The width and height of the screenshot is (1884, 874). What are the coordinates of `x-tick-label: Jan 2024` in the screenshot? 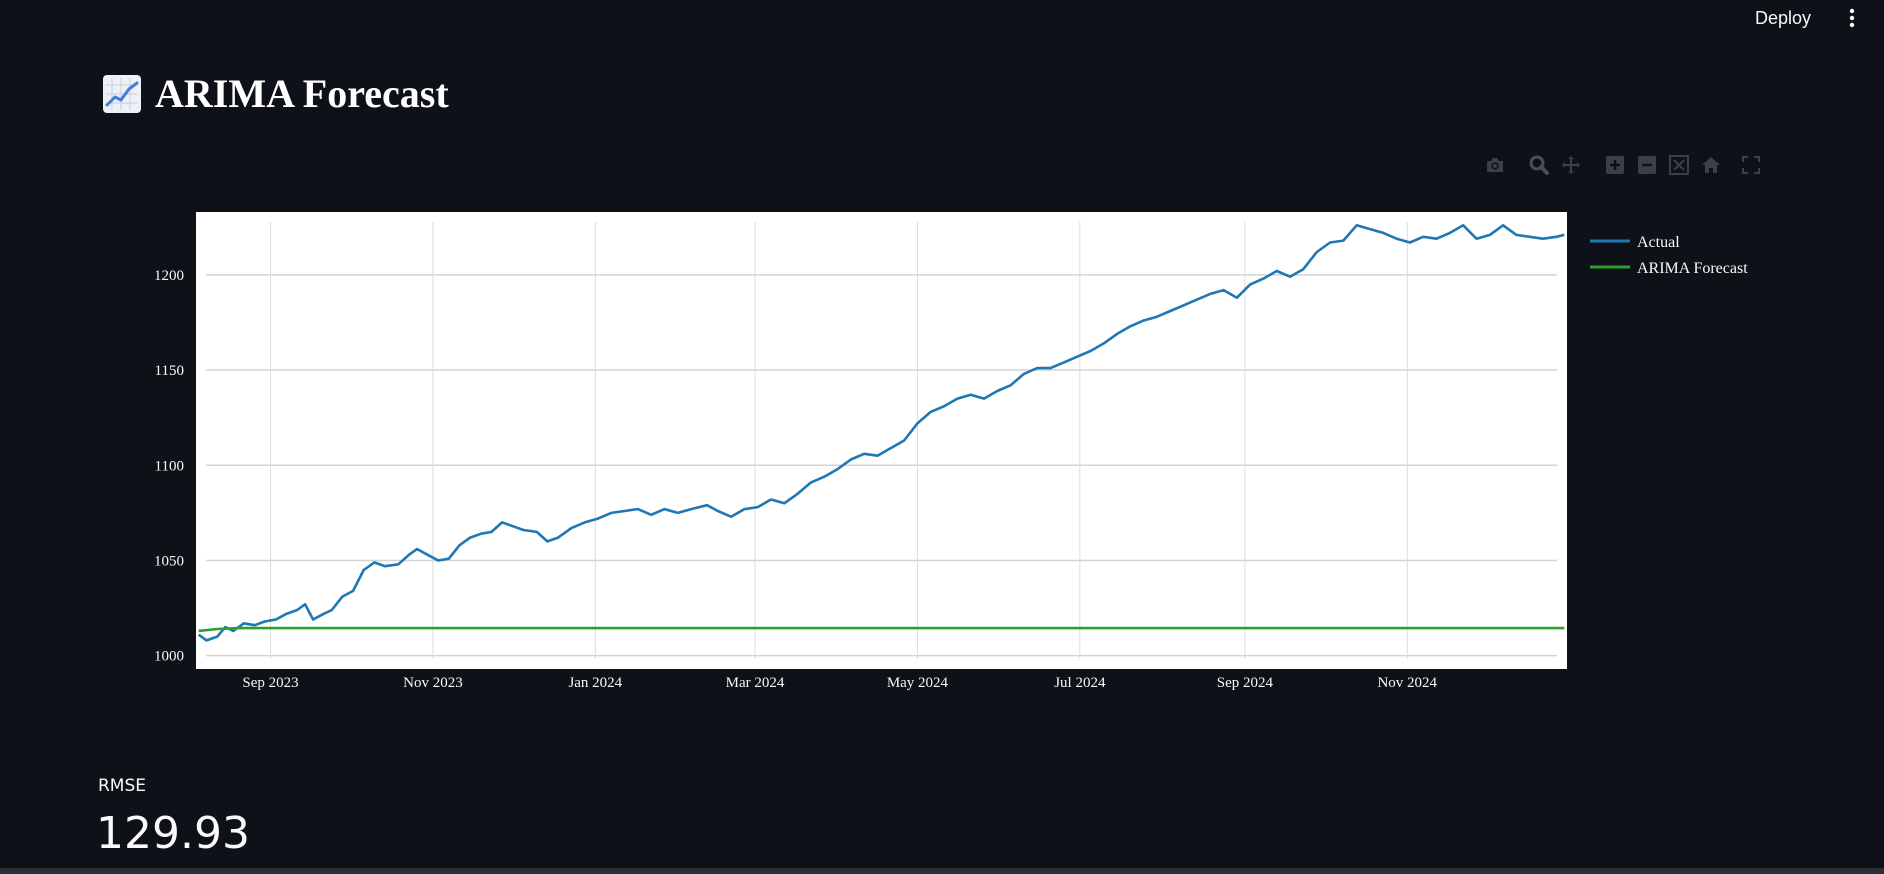 It's located at (595, 683).